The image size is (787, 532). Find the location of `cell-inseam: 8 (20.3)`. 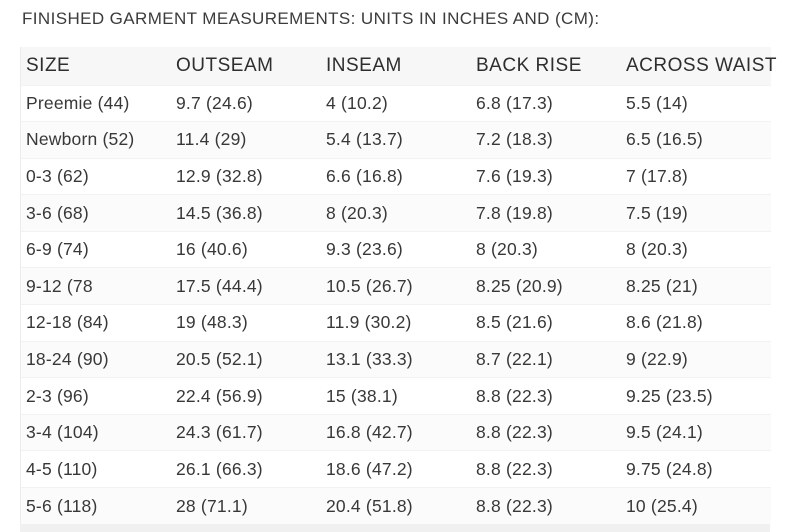

cell-inseam: 8 (20.3) is located at coordinates (357, 212).